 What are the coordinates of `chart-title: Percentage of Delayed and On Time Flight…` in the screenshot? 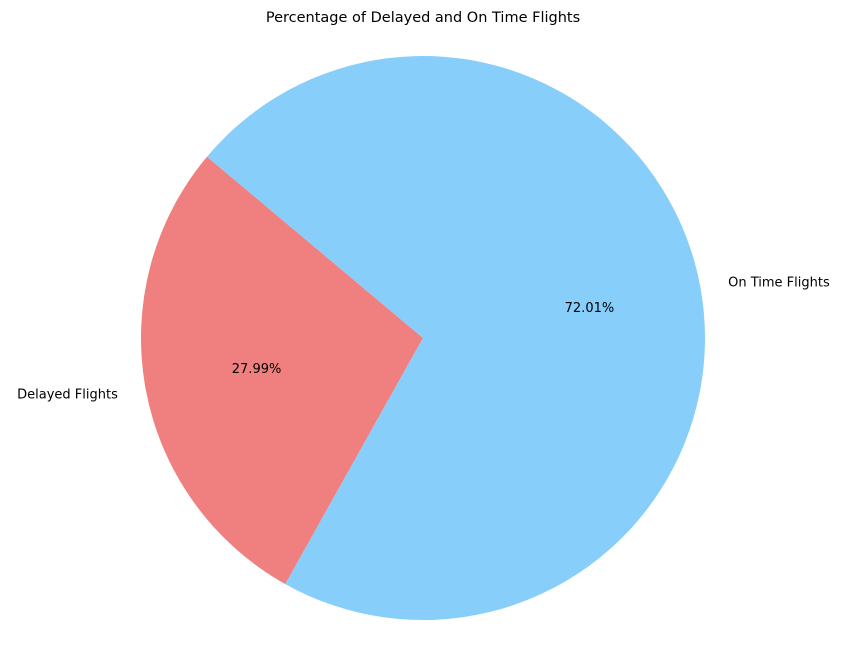 It's located at (423, 18).